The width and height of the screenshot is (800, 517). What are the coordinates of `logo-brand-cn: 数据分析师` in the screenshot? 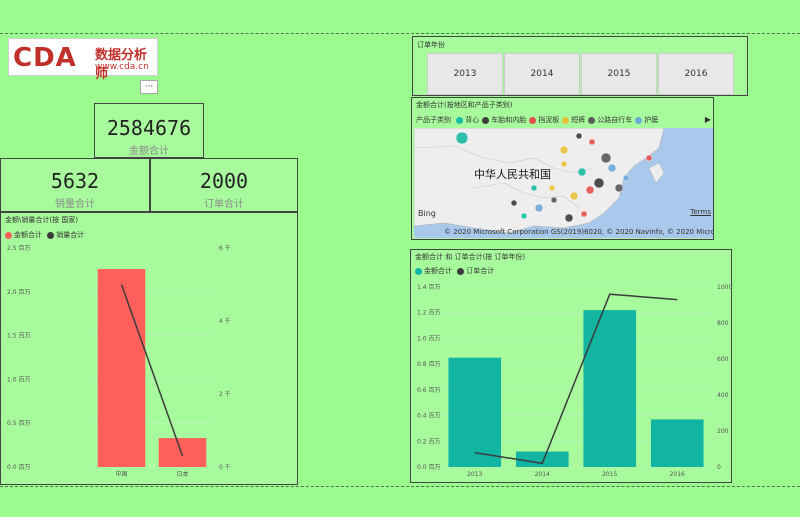 It's located at (121, 65).